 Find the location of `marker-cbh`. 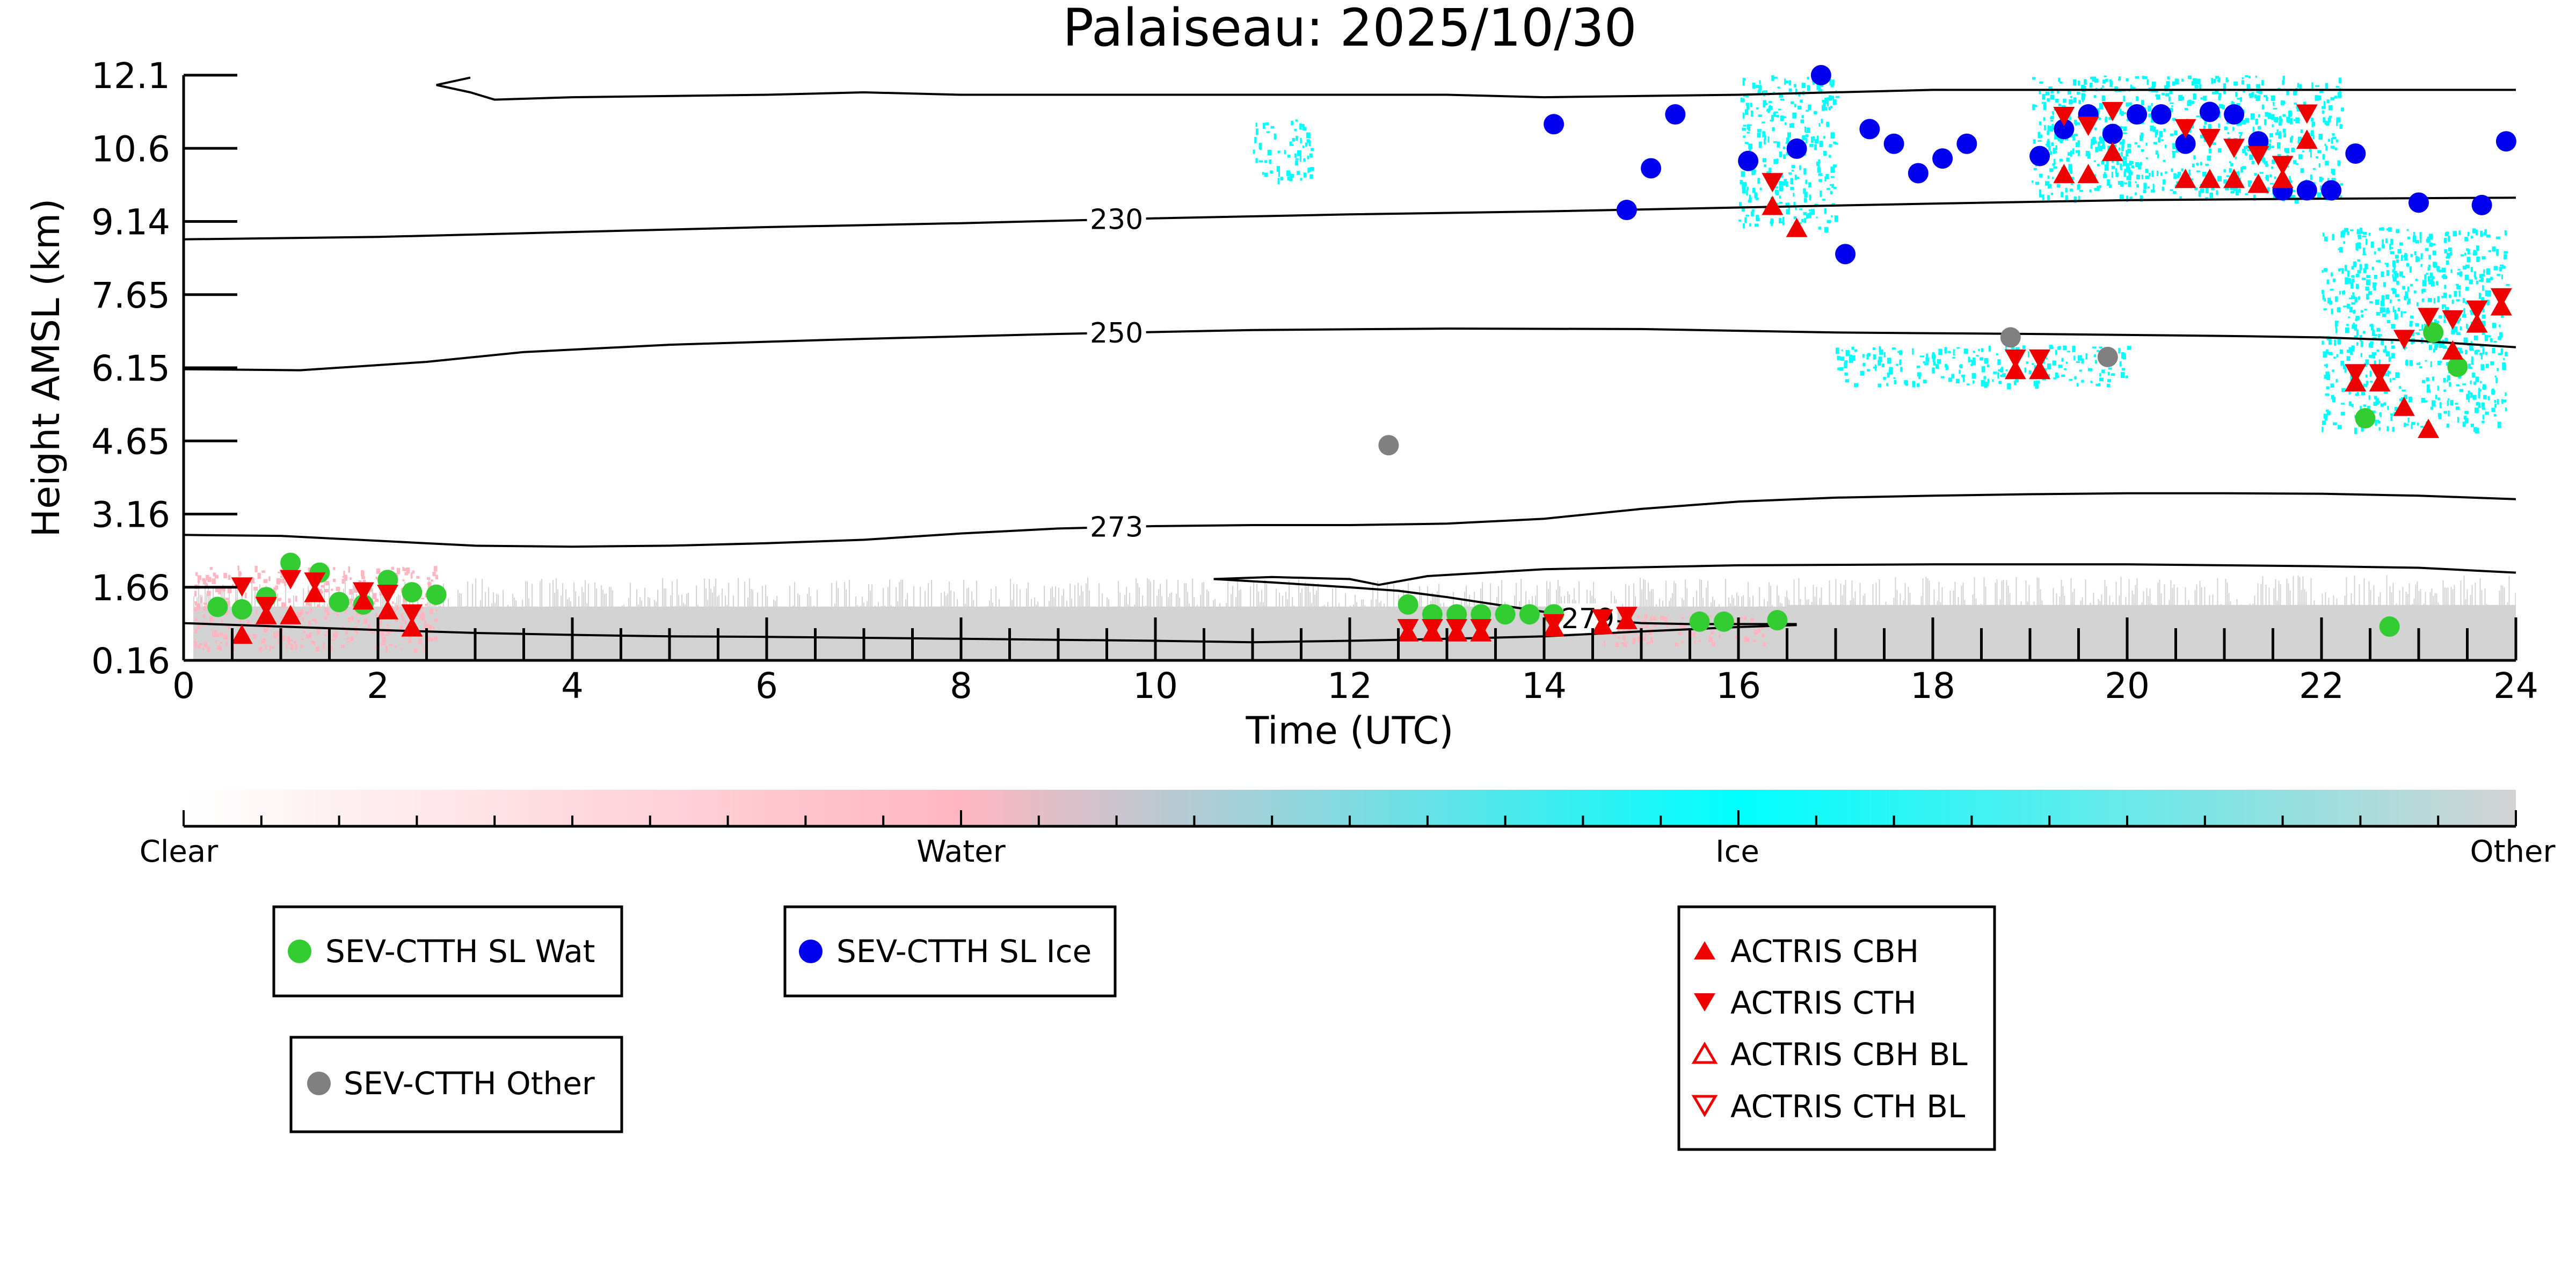

marker-cbh is located at coordinates (291, 614).